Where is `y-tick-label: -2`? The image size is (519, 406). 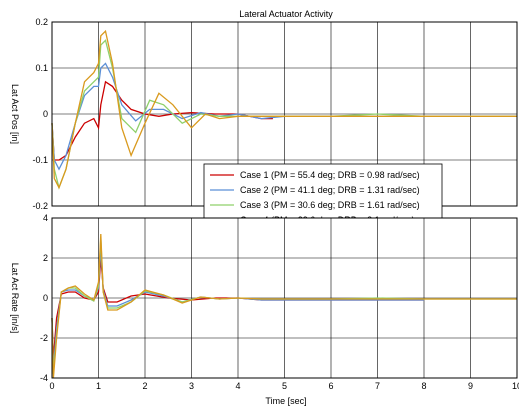
y-tick-label: -2 is located at coordinates (44, 338).